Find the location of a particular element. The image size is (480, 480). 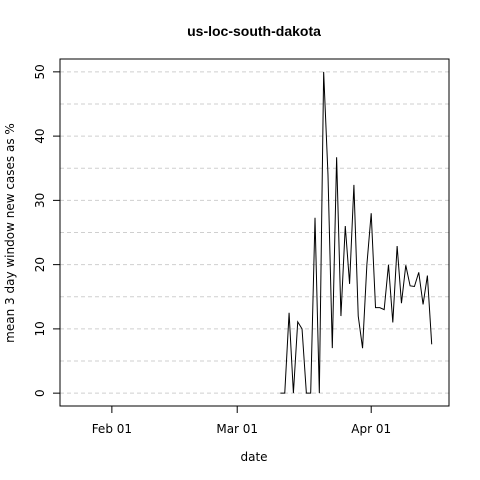

x-tick-label: Apr 01 is located at coordinates (371, 429).